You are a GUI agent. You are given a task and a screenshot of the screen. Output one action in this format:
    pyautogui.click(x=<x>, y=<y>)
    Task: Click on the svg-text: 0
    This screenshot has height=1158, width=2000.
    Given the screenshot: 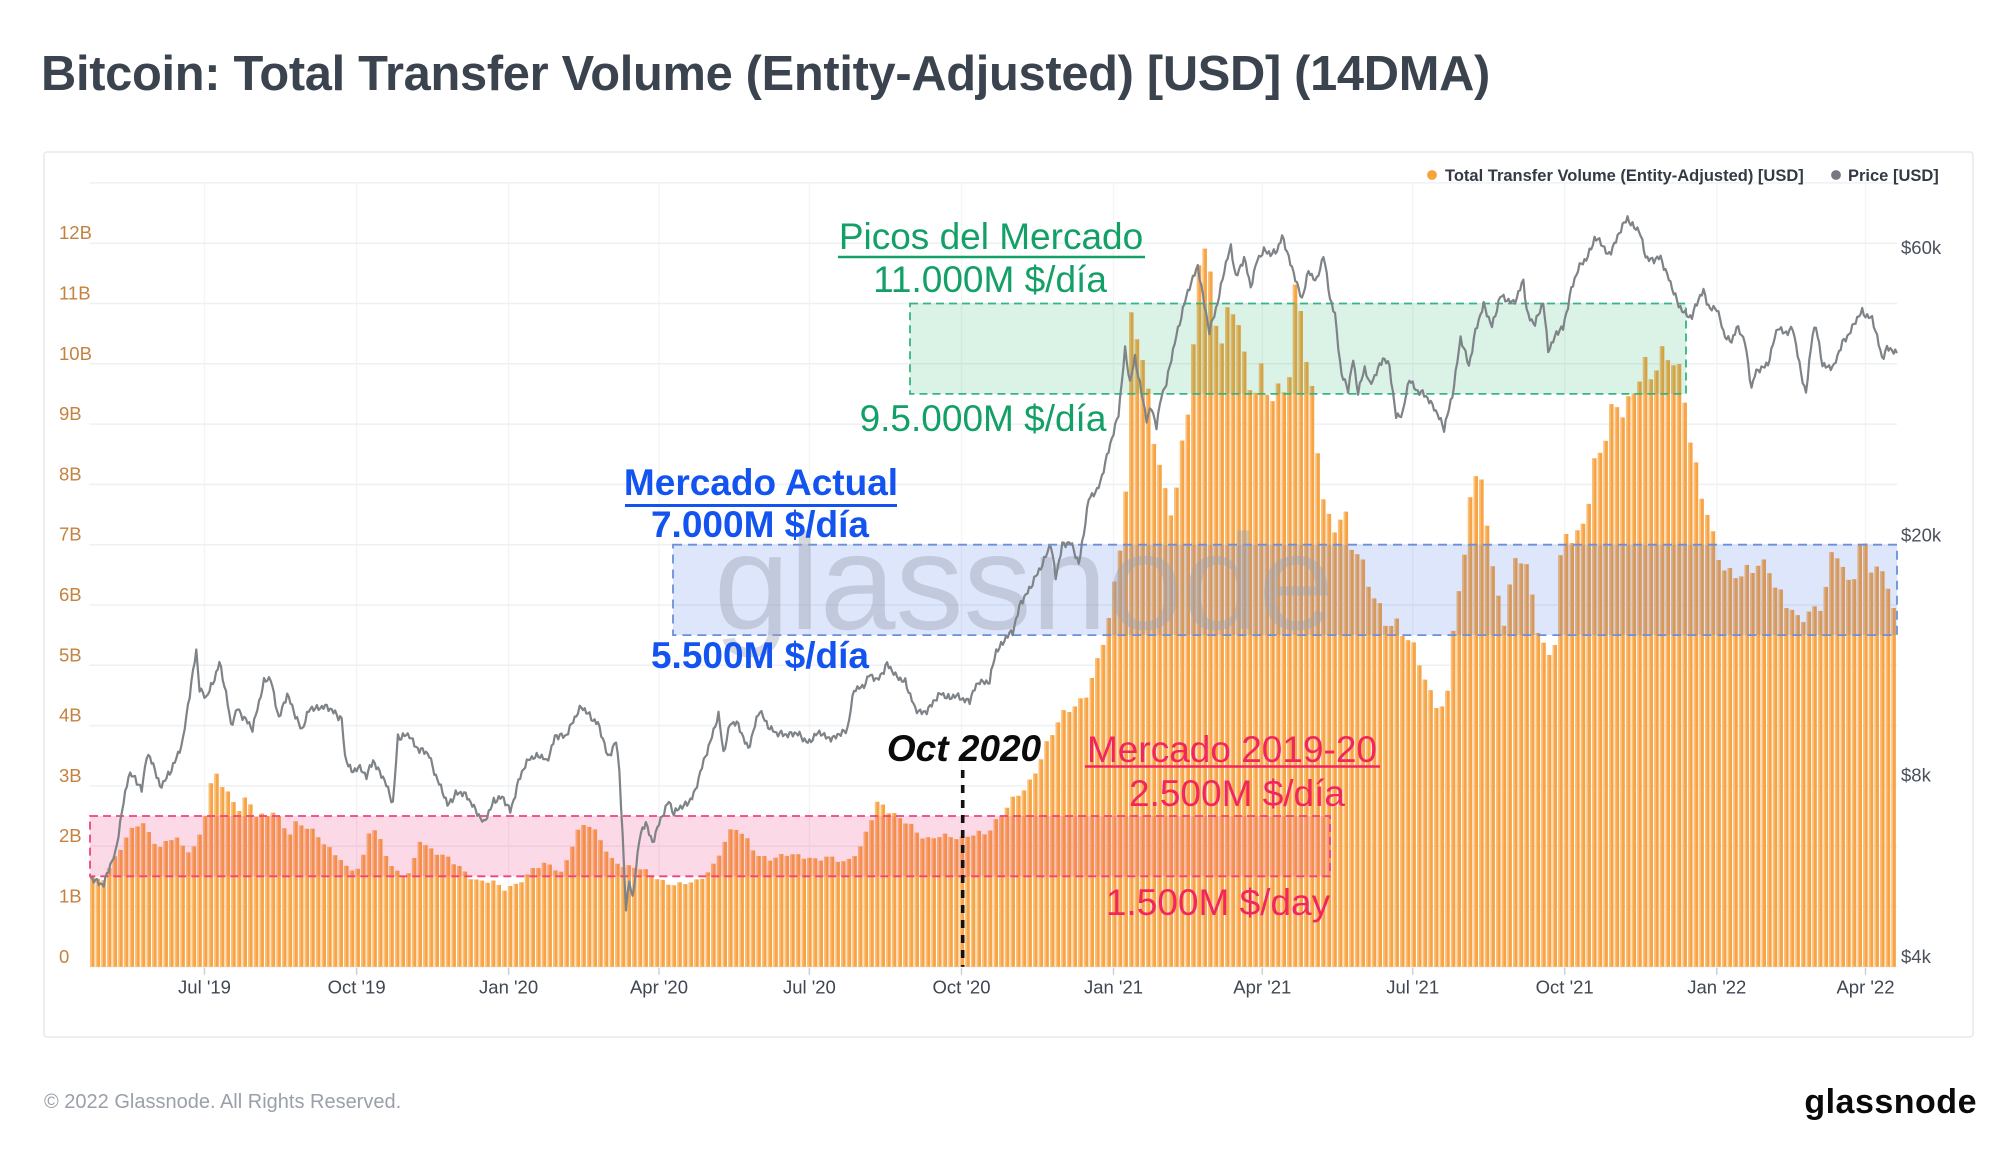 What is the action you would take?
    pyautogui.click(x=64, y=956)
    